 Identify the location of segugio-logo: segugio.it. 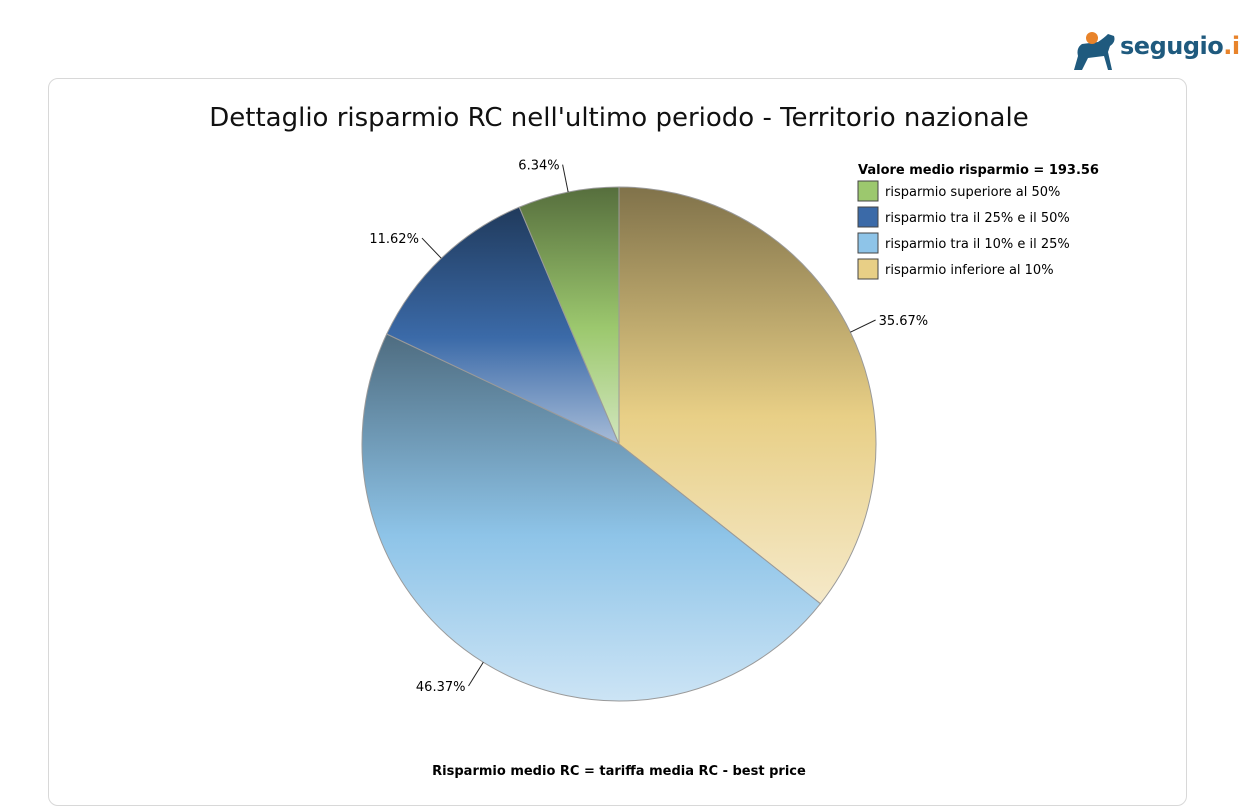
(1154, 50).